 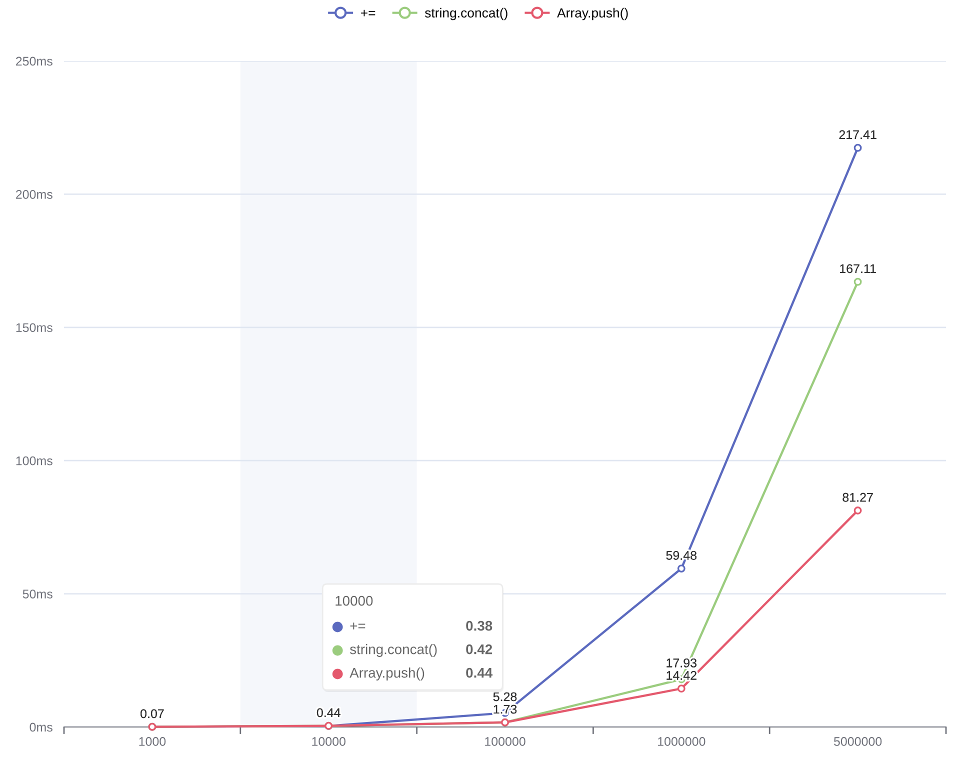 I want to click on x-tick-label: 10000, so click(x=329, y=741).